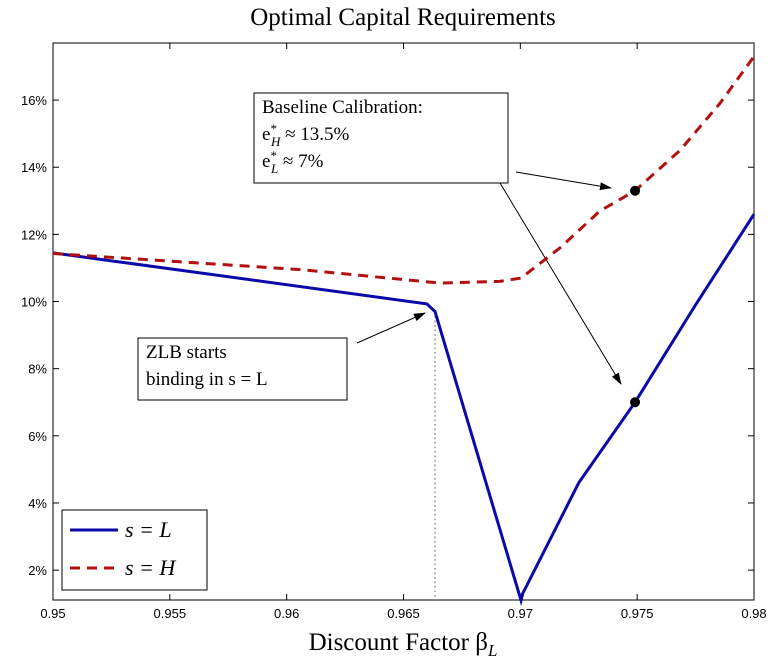  Describe the element at coordinates (37, 436) in the screenshot. I see `y-tick-label: 6%` at that location.